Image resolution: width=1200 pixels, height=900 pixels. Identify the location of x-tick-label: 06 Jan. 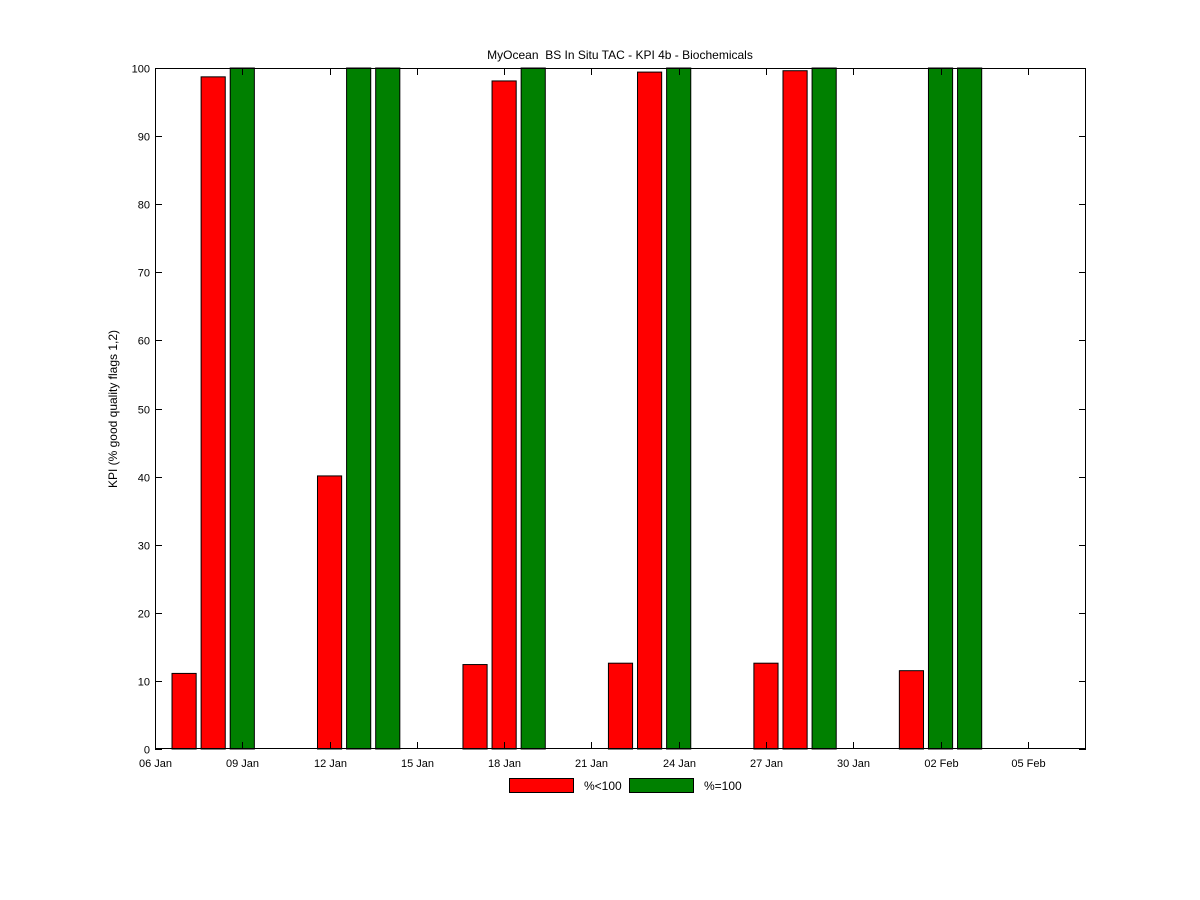
(155, 764).